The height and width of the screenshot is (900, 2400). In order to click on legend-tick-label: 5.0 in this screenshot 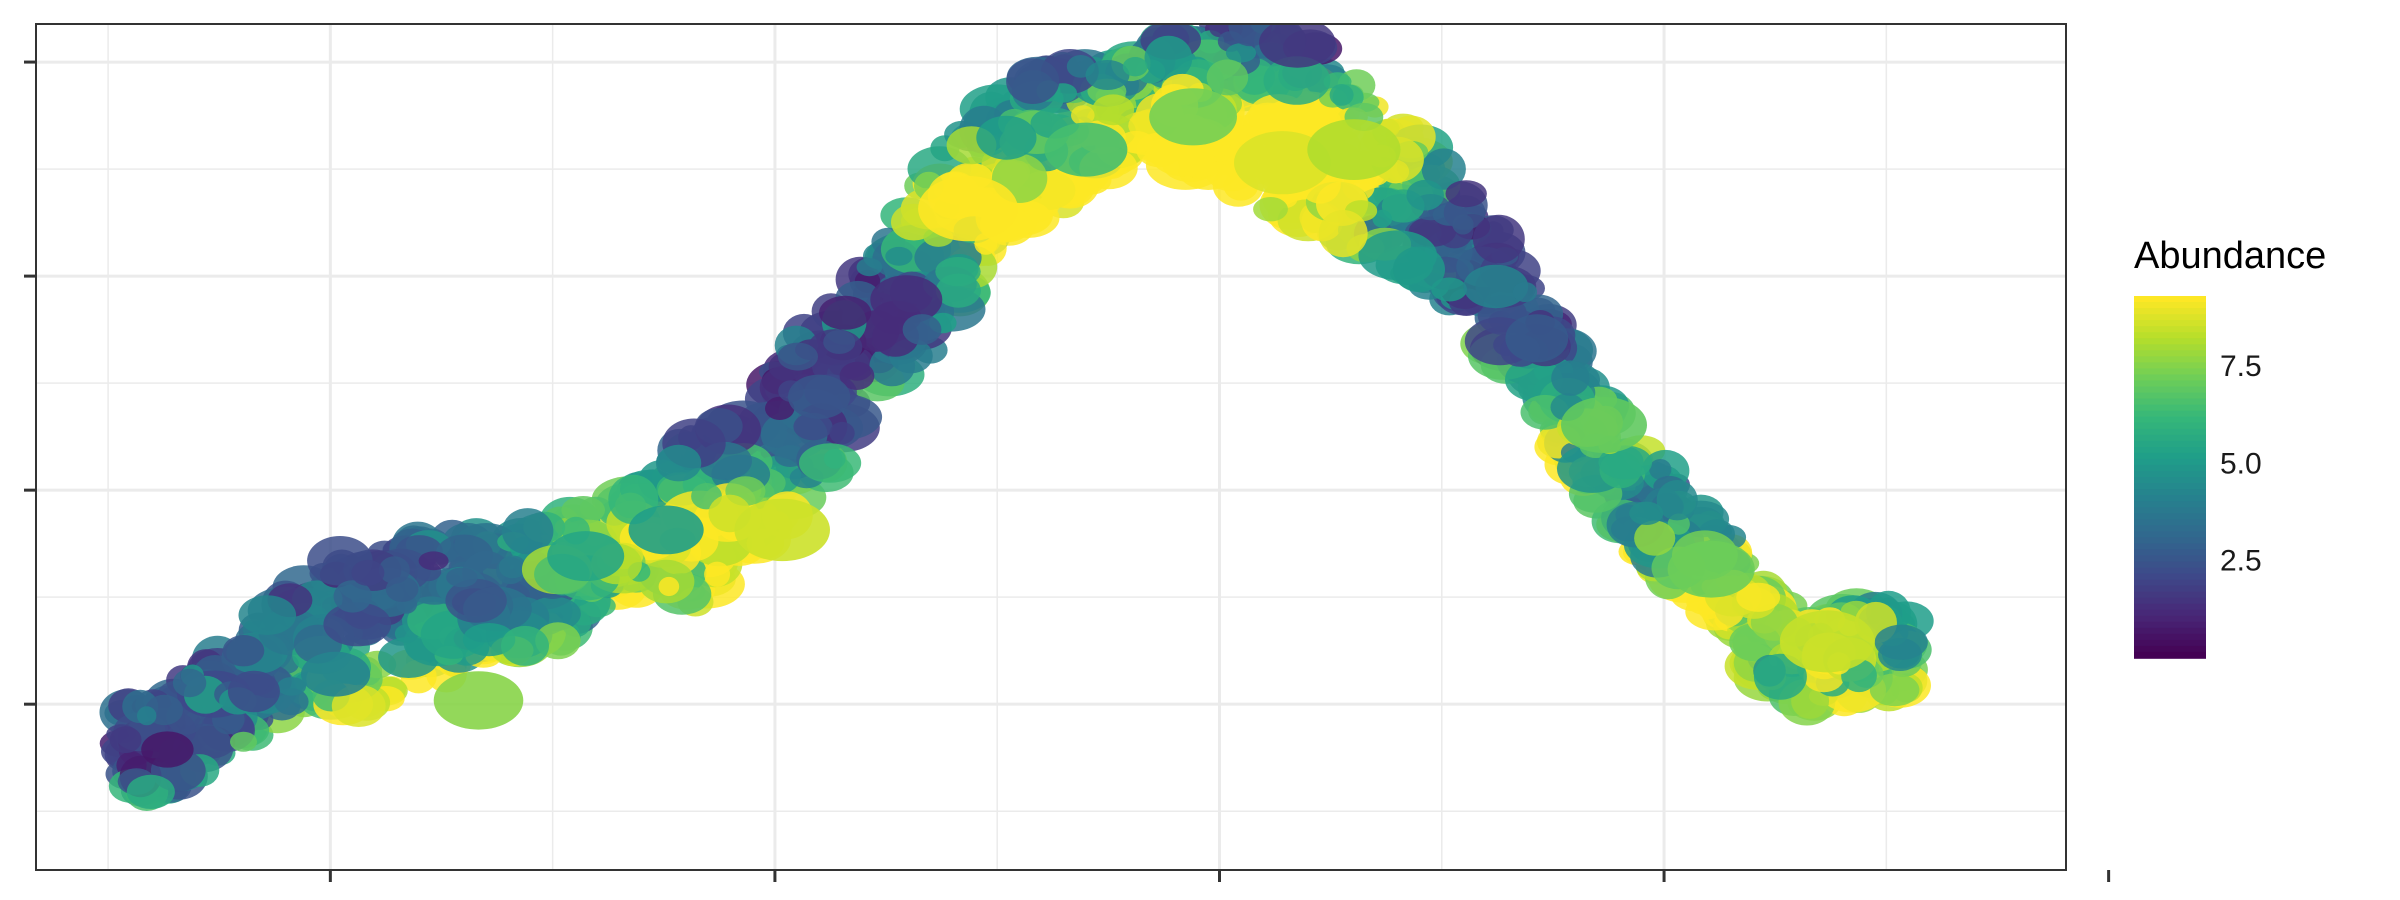, I will do `click(2241, 463)`.